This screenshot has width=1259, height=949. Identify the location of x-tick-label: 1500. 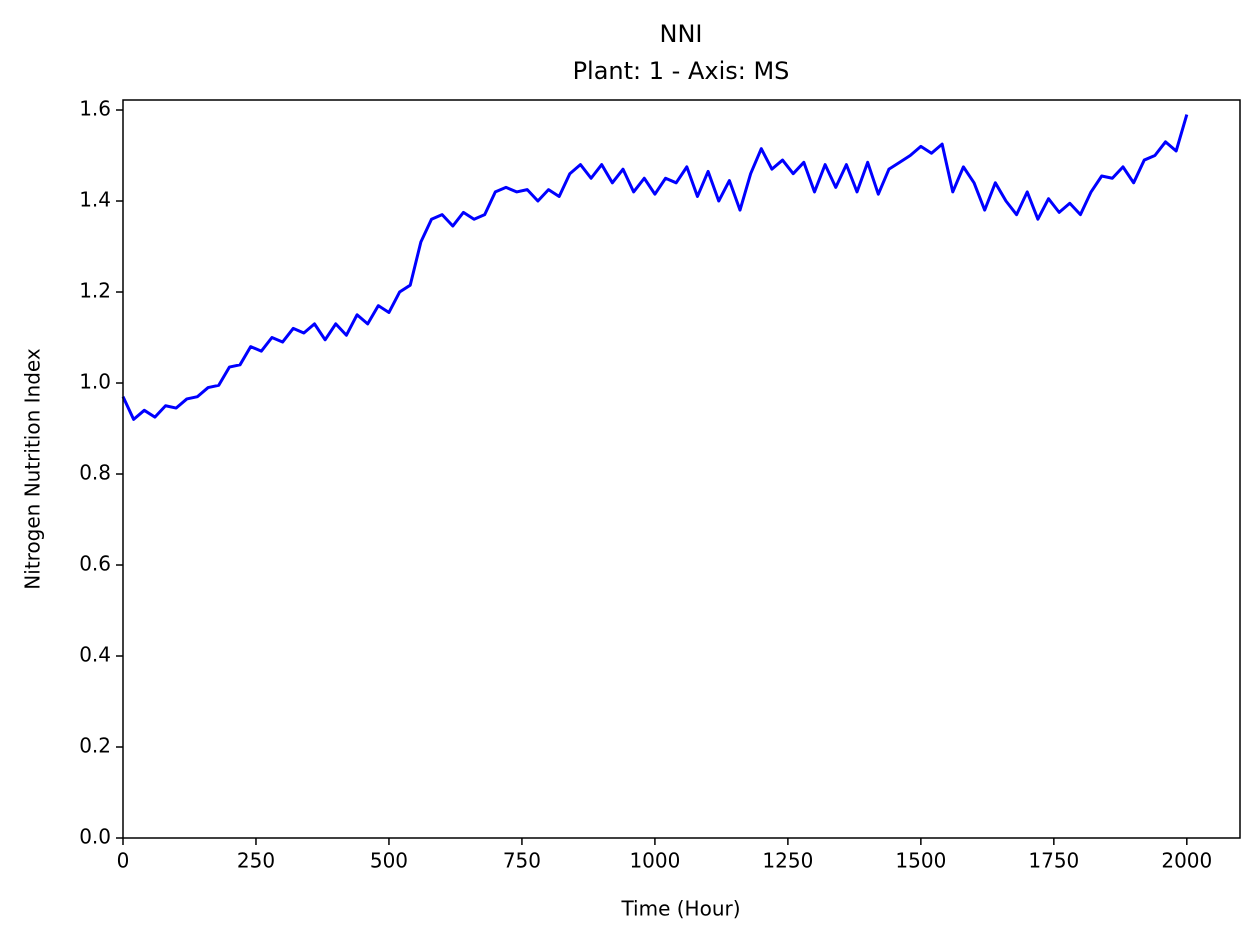
(920, 861).